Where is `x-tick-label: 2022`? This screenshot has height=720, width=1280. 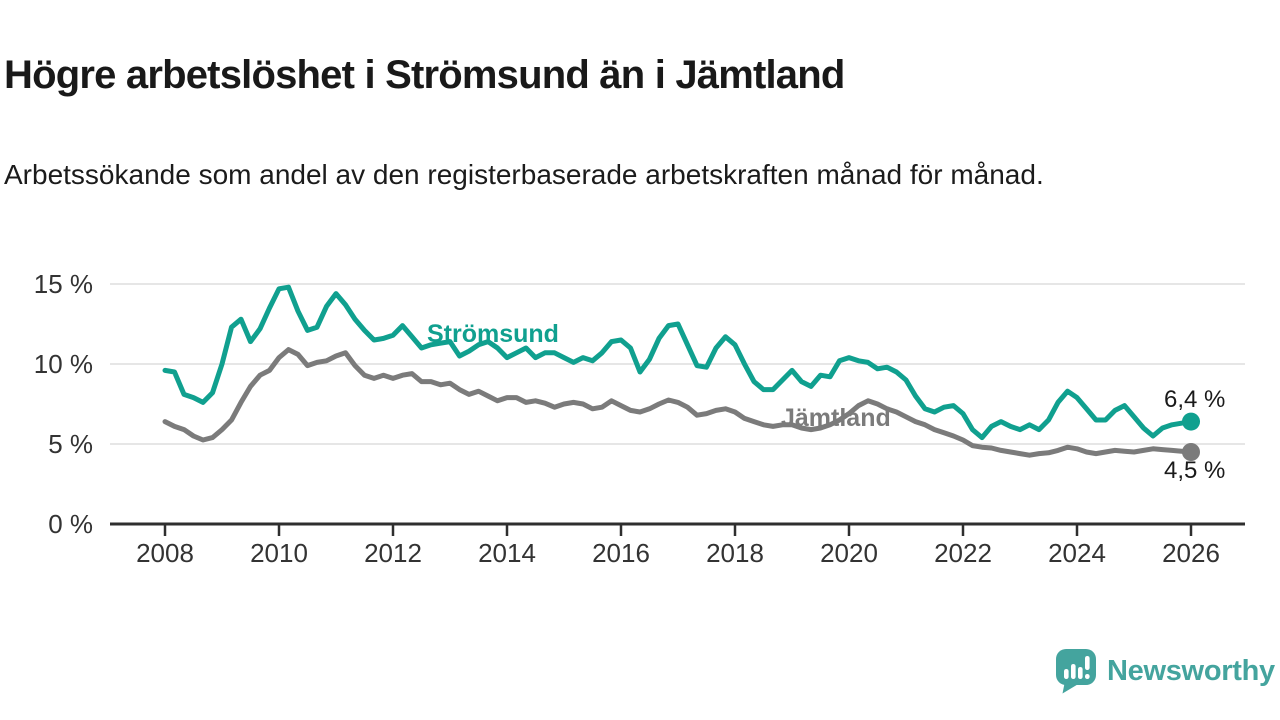
x-tick-label: 2022 is located at coordinates (963, 553).